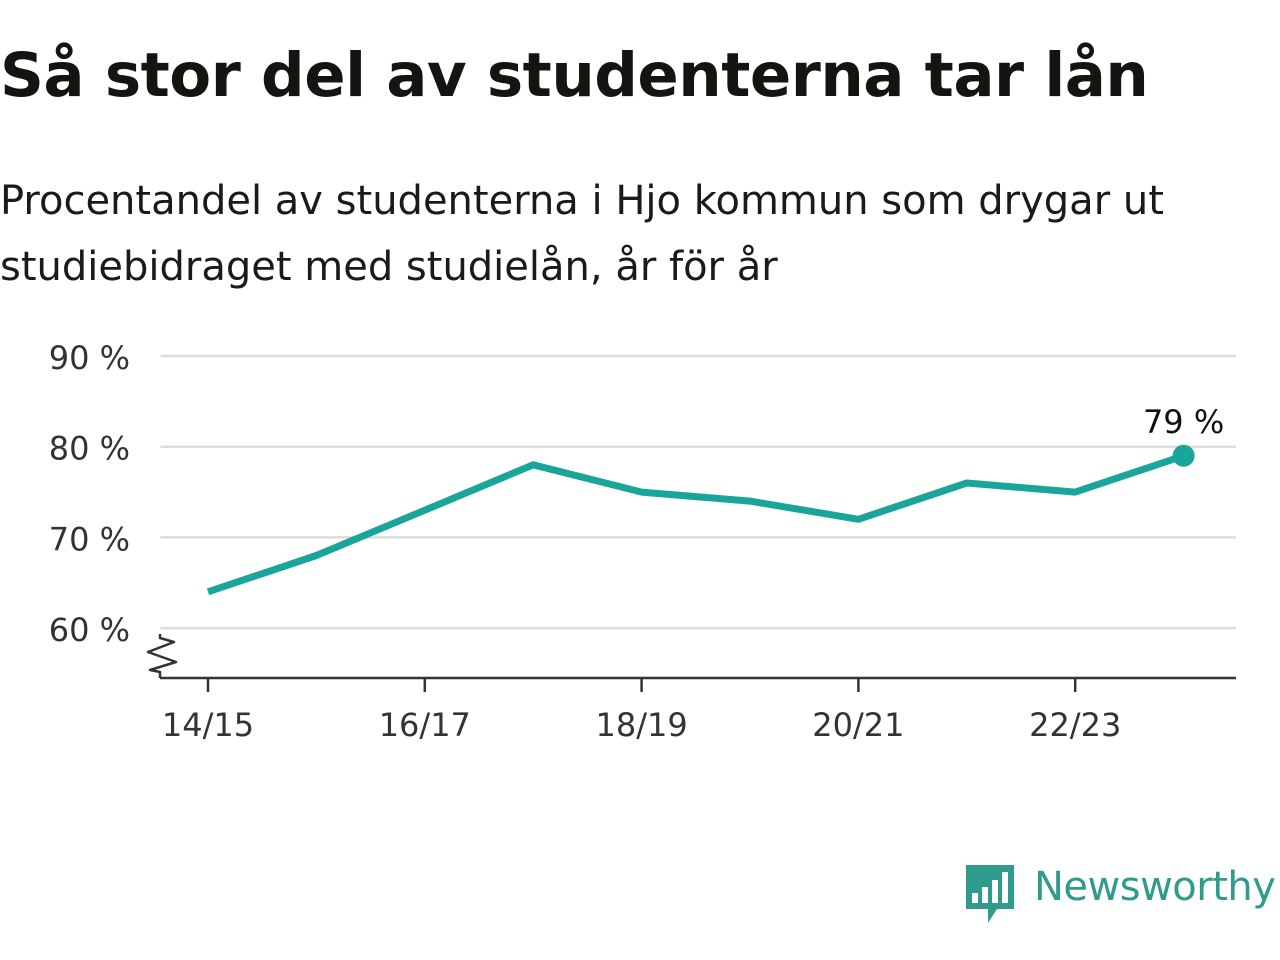  I want to click on series-line, so click(695, 524).